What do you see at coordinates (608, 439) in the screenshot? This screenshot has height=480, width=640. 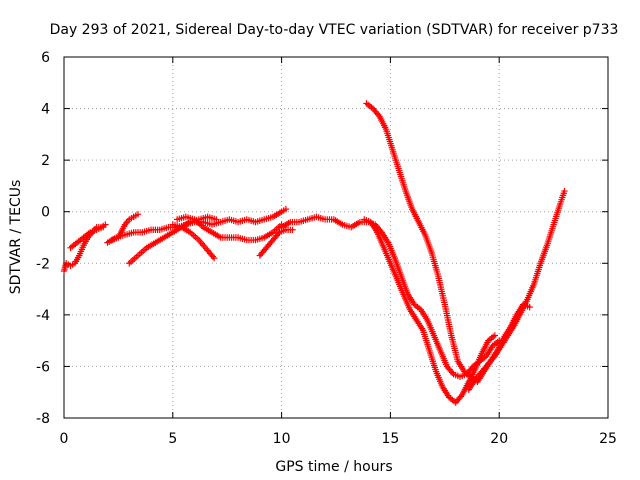 I see `x-tick-label: 25` at bounding box center [608, 439].